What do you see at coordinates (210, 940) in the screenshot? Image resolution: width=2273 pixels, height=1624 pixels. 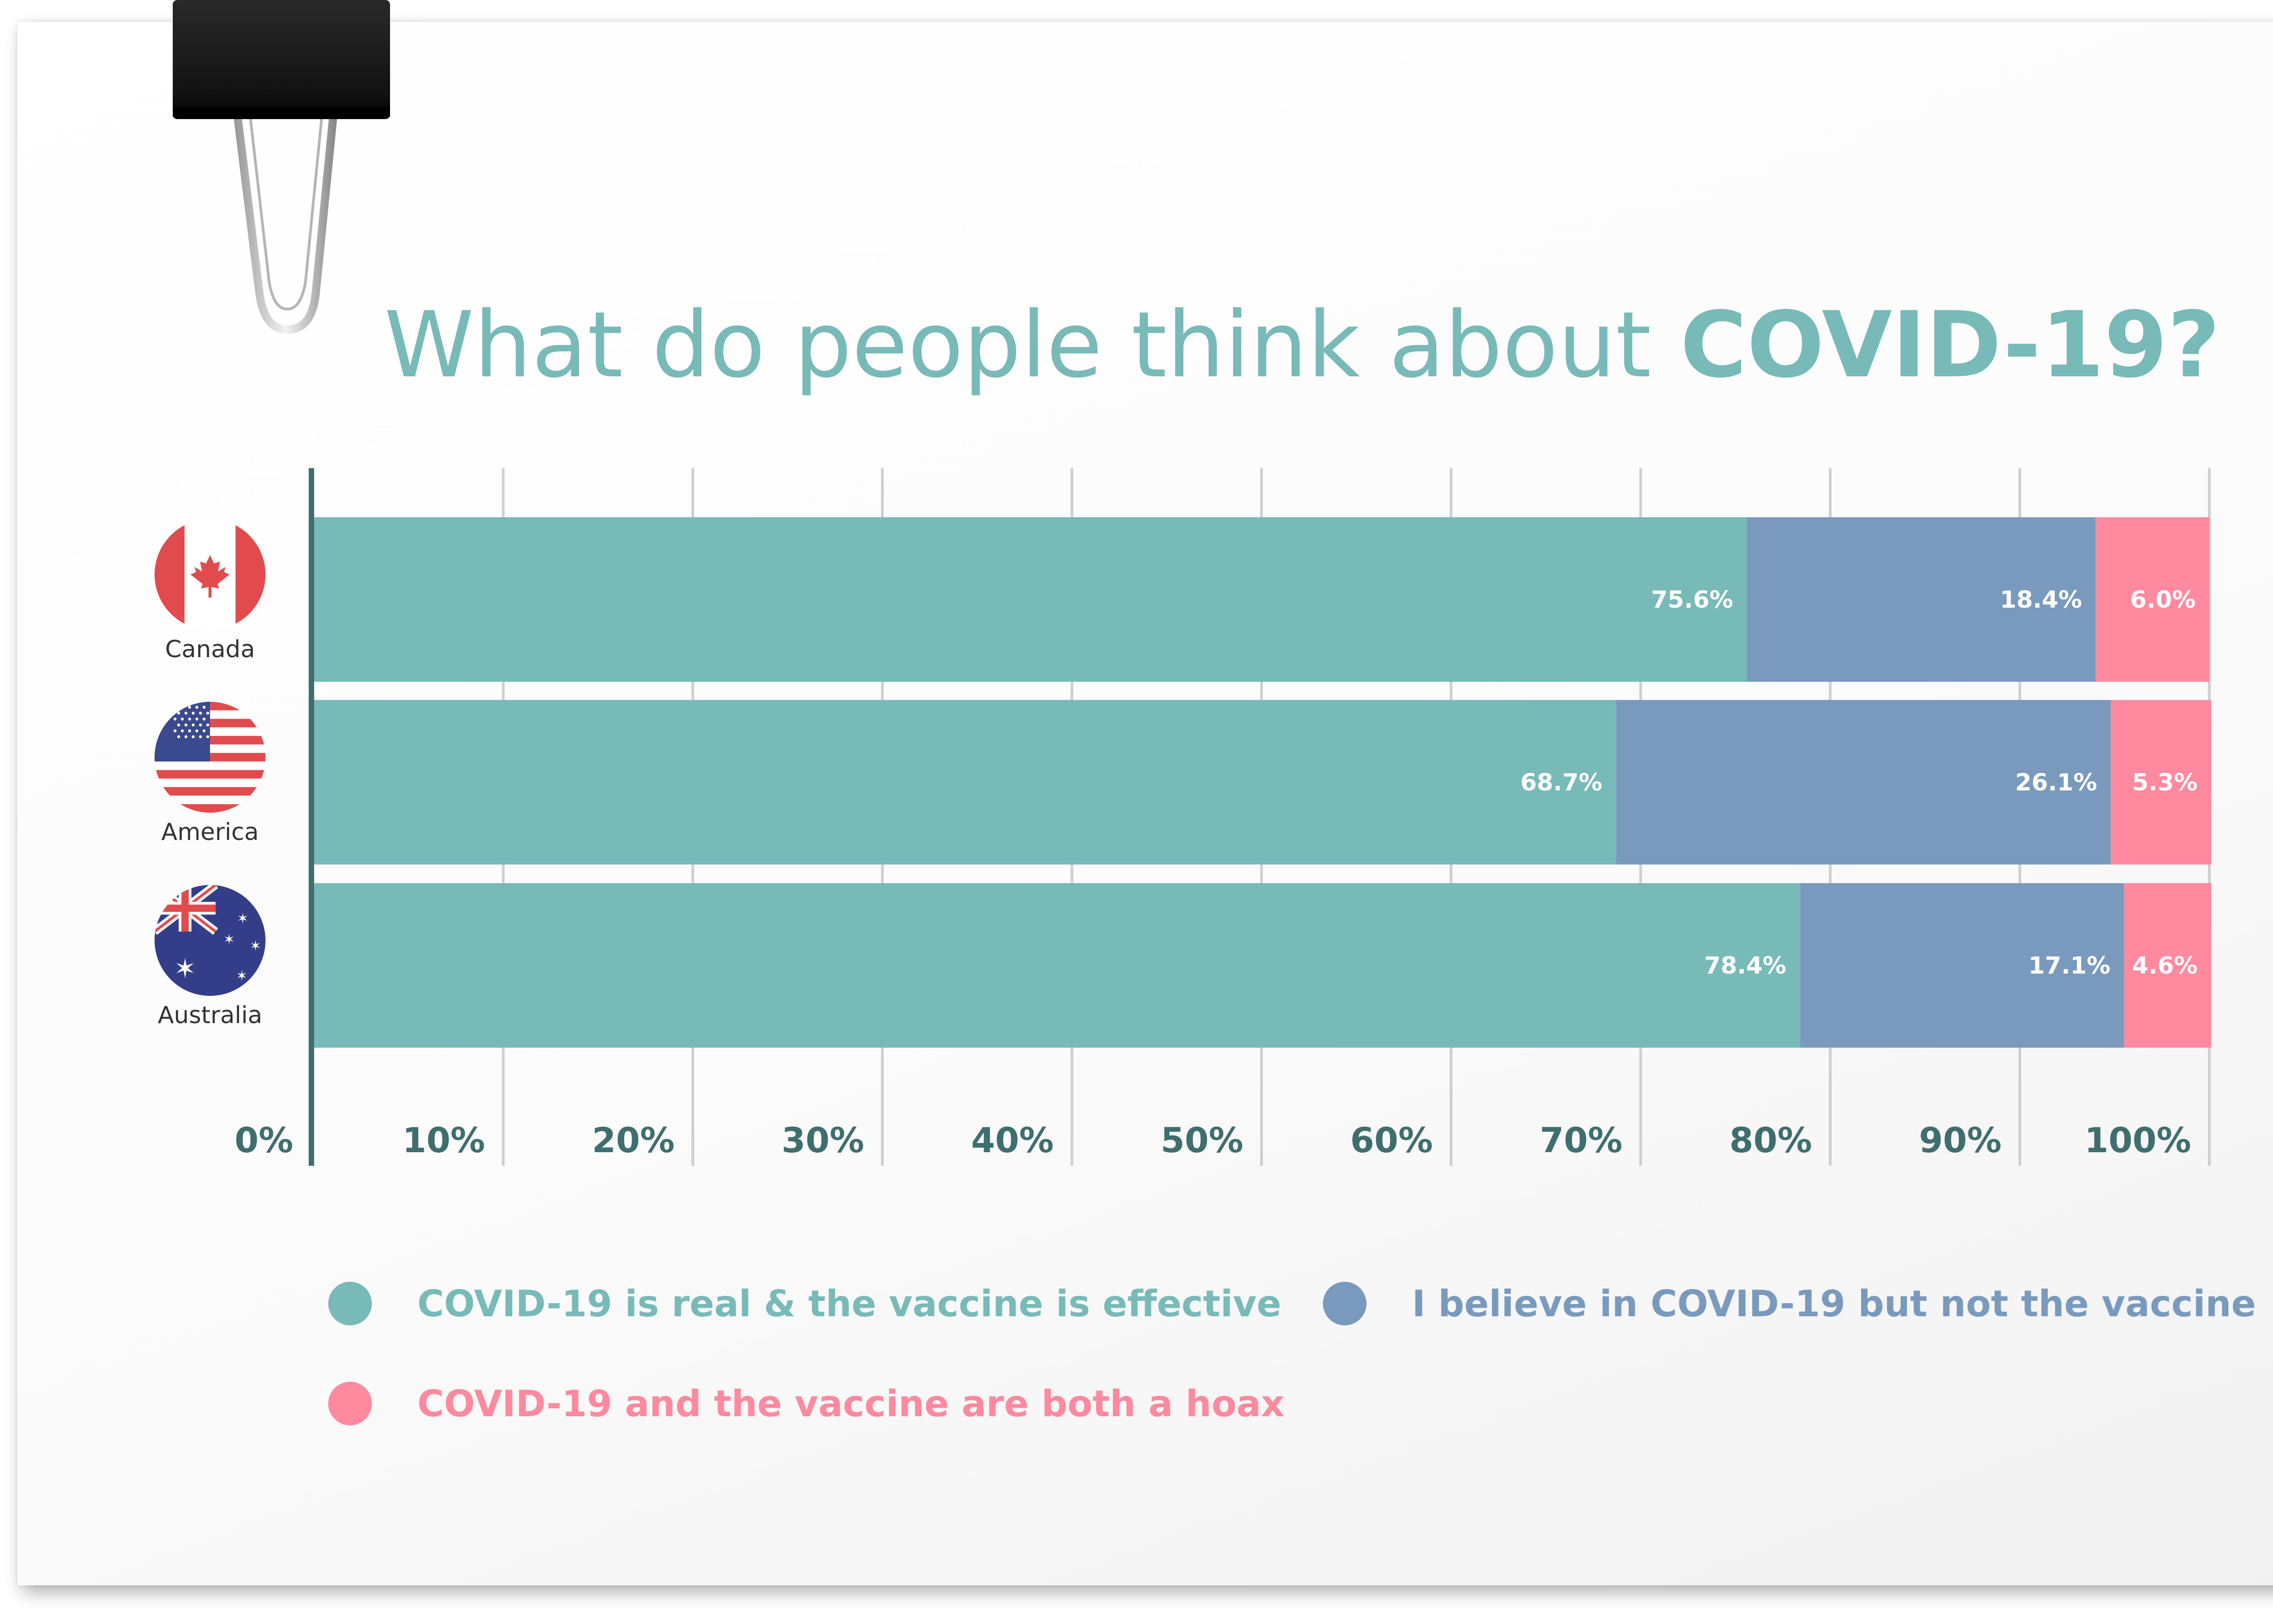 I see `australia-flag-icon: ✶✶✶ ✶✶` at bounding box center [210, 940].